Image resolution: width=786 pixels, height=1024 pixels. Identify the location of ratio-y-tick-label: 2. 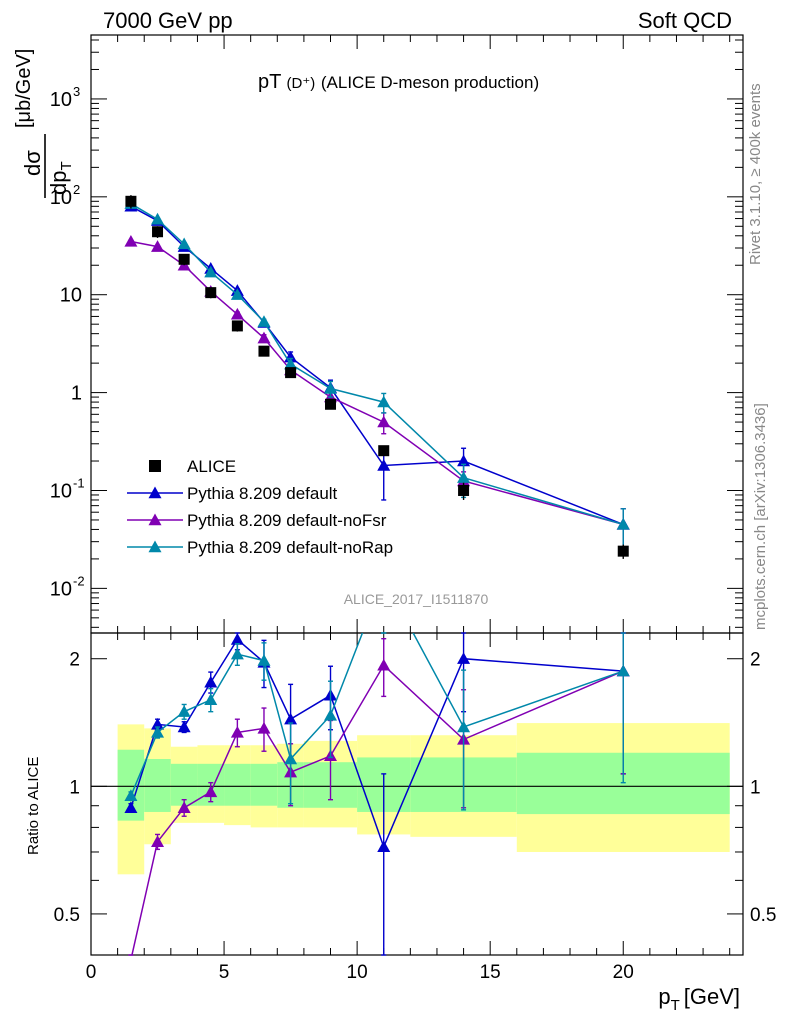
(74, 660).